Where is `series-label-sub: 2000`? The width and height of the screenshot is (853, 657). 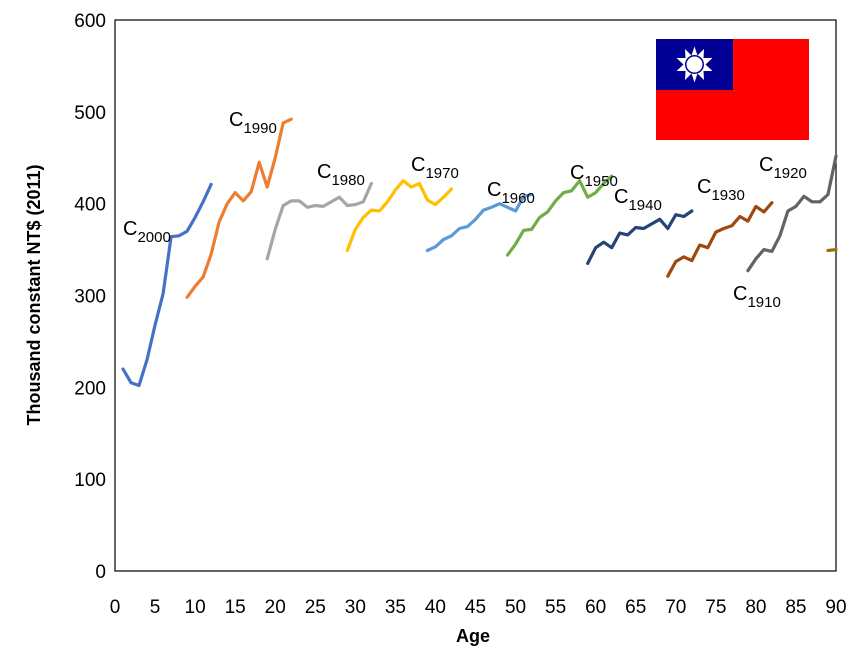 series-label-sub: 2000 is located at coordinates (153, 237).